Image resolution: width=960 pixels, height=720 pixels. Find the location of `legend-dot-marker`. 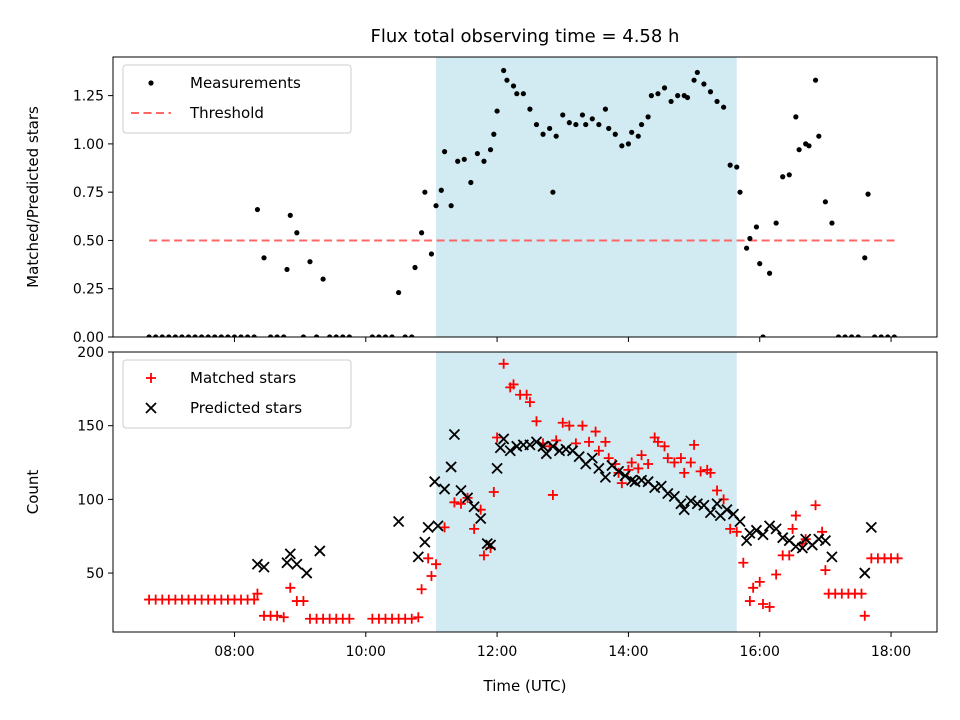

legend-dot-marker is located at coordinates (151, 83).